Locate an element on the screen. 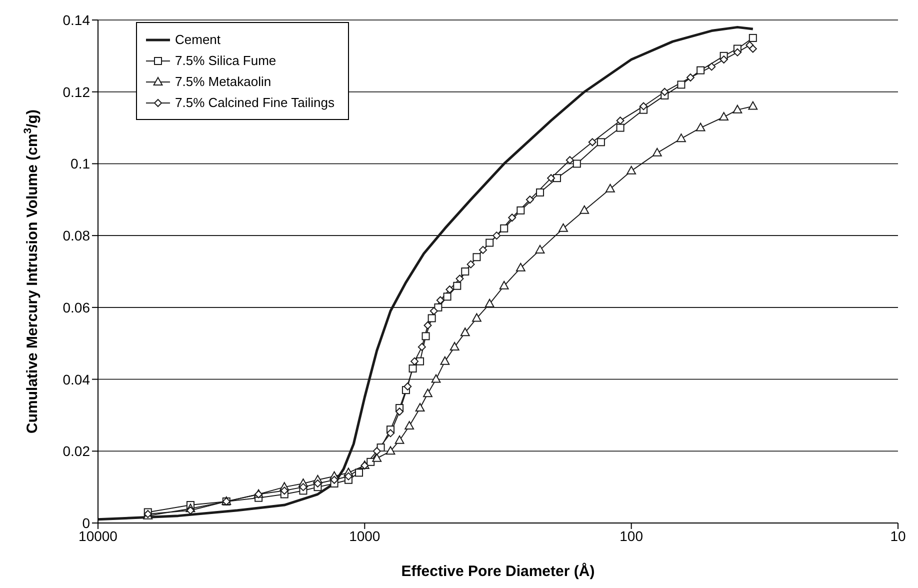 This screenshot has width=918, height=588. y-tick-label: 0.02 is located at coordinates (76, 451).